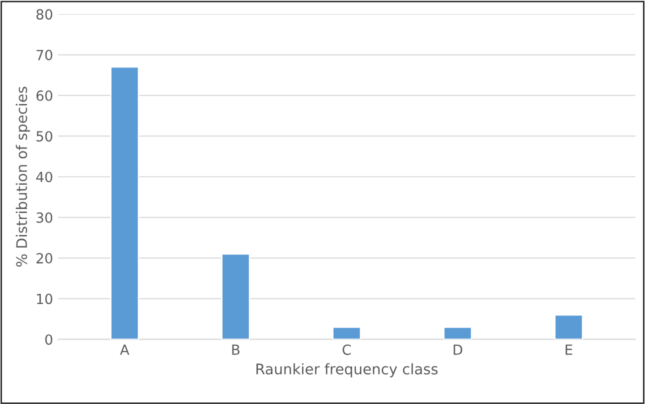  Describe the element at coordinates (44, 14) in the screenshot. I see `y-tick-label: 80` at that location.